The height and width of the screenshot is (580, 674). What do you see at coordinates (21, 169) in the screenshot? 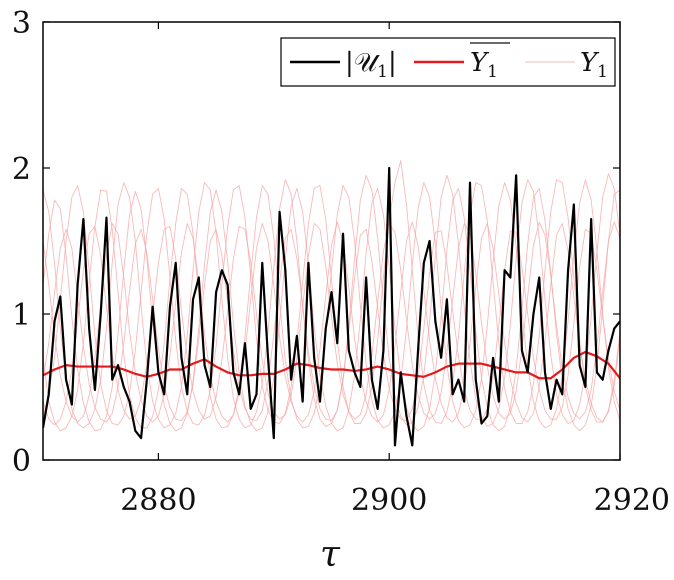
I see `y-tick-label: 2` at bounding box center [21, 169].